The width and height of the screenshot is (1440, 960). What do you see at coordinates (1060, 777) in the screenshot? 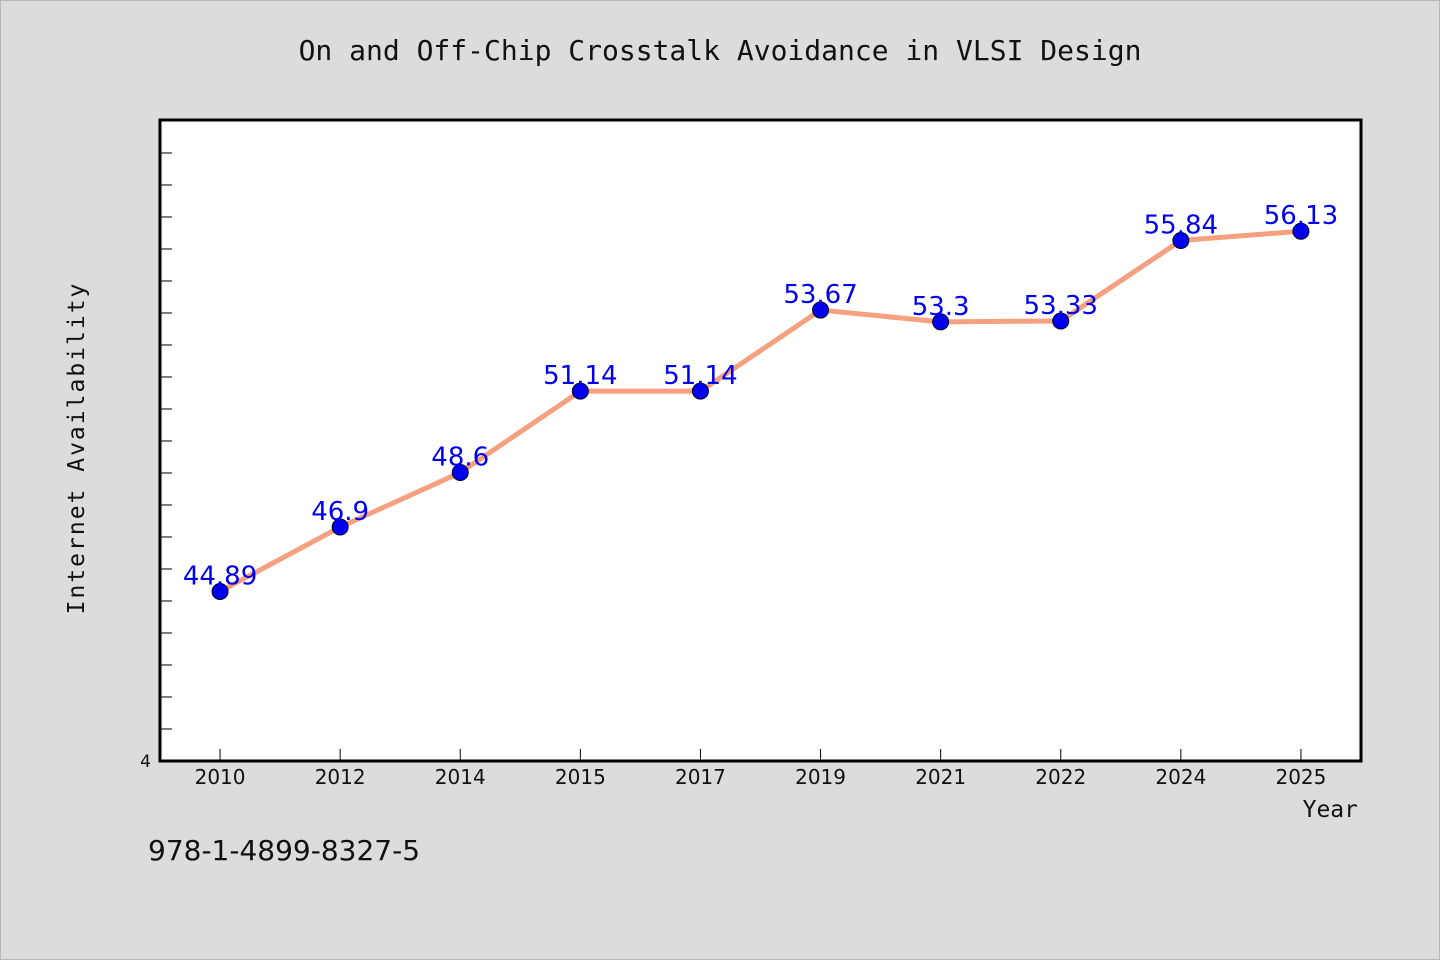
I see `x-tick-label: 2022` at bounding box center [1060, 777].